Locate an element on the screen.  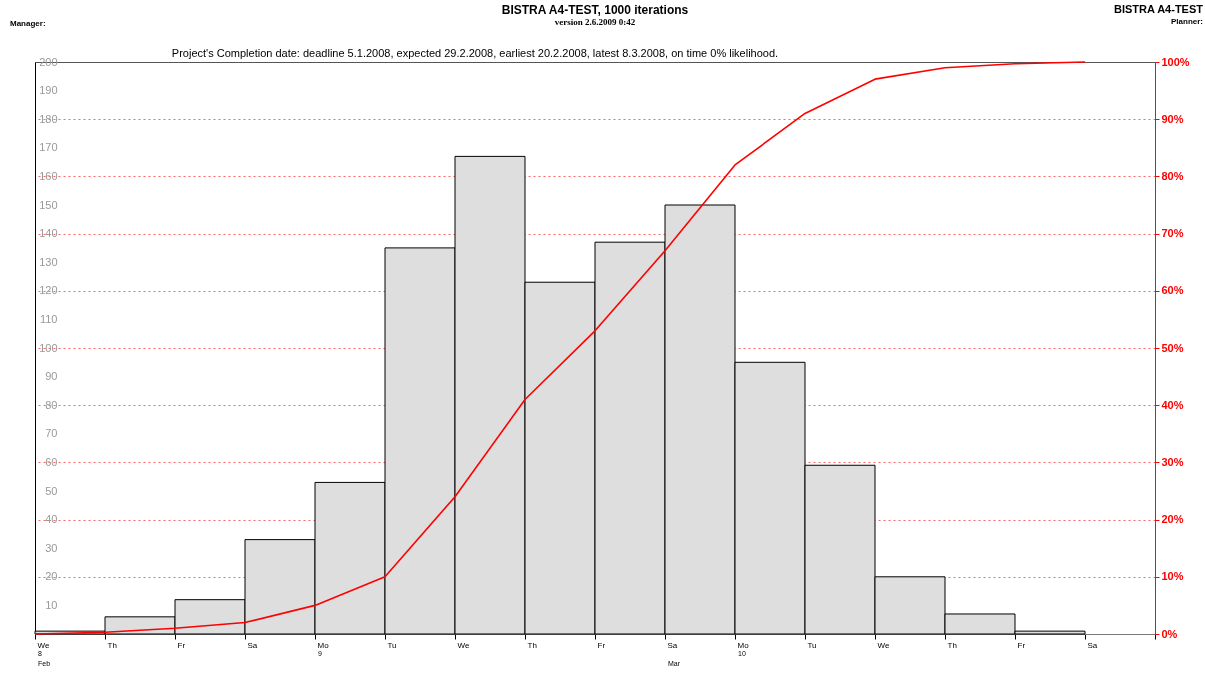
y2-tick-label: 80% is located at coordinates (1172, 175).